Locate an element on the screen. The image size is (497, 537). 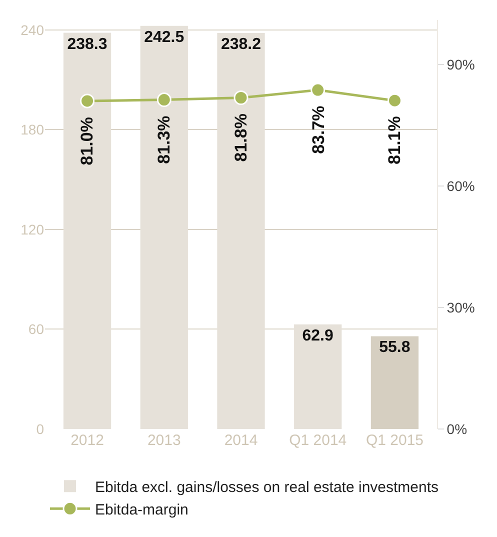
x-tick-label: 2014 is located at coordinates (241, 440).